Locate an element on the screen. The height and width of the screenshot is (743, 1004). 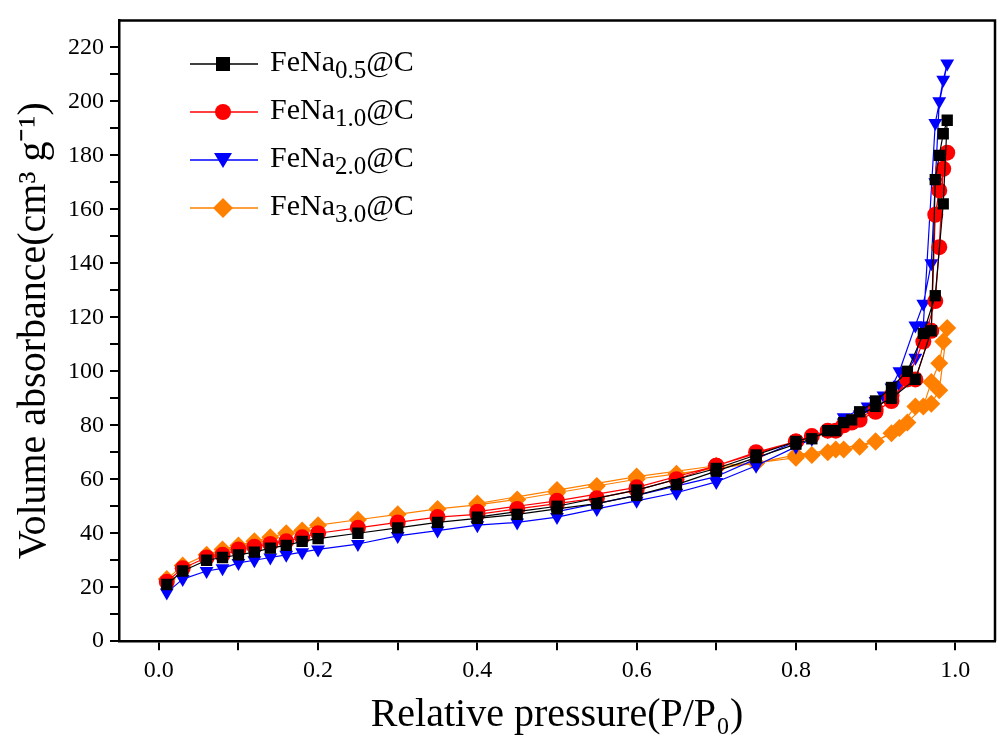
x-tick-label: 0.8 is located at coordinates (795, 668).